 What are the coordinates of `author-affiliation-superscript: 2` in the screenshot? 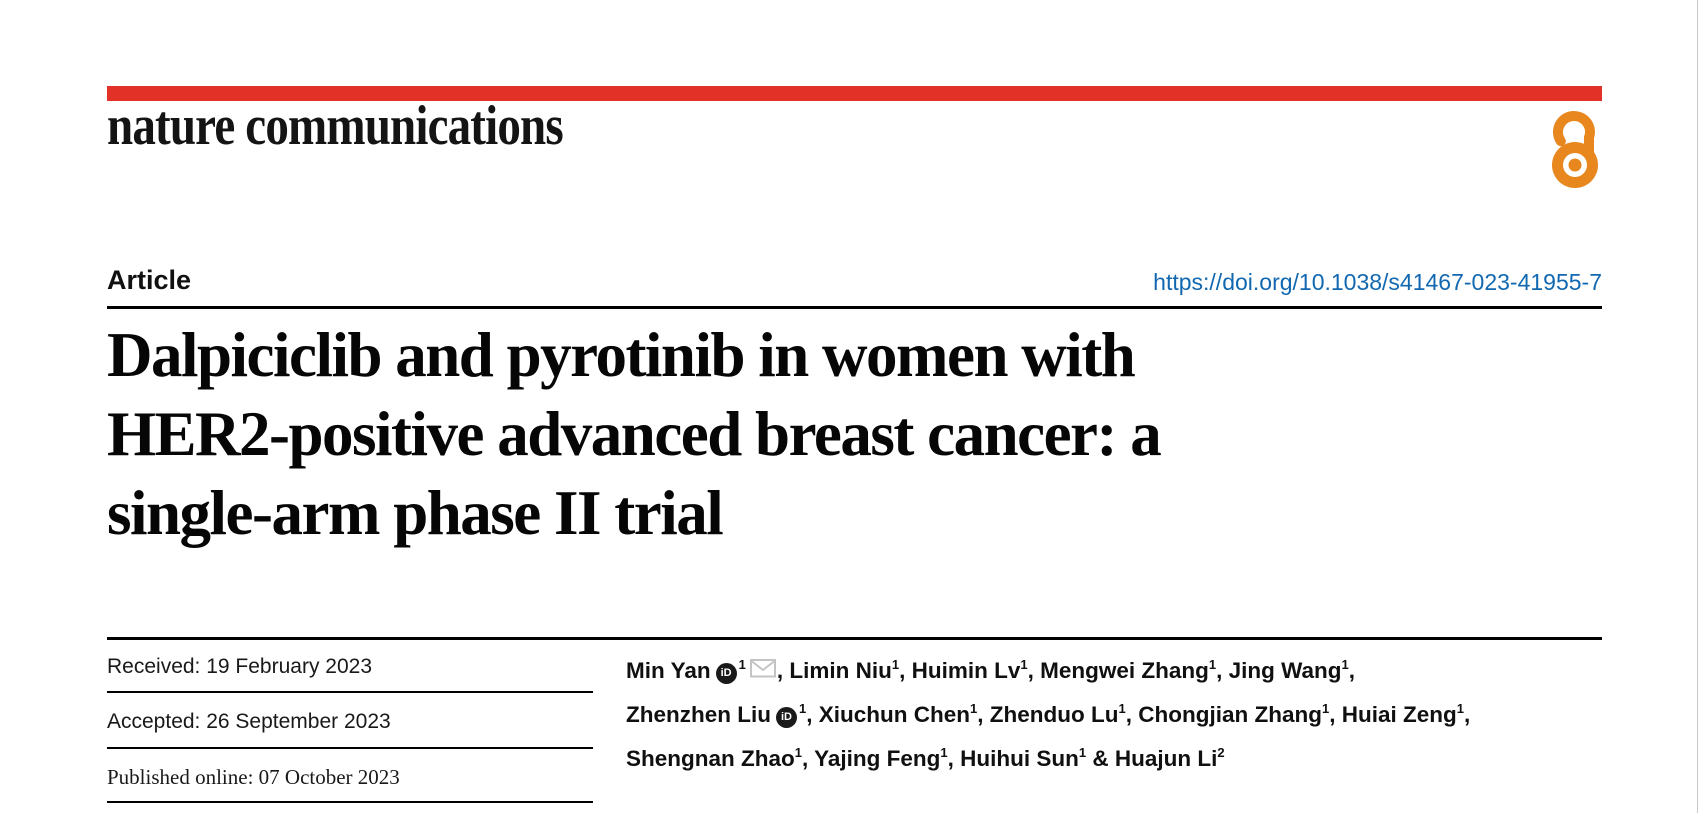 It's located at (1221, 752).